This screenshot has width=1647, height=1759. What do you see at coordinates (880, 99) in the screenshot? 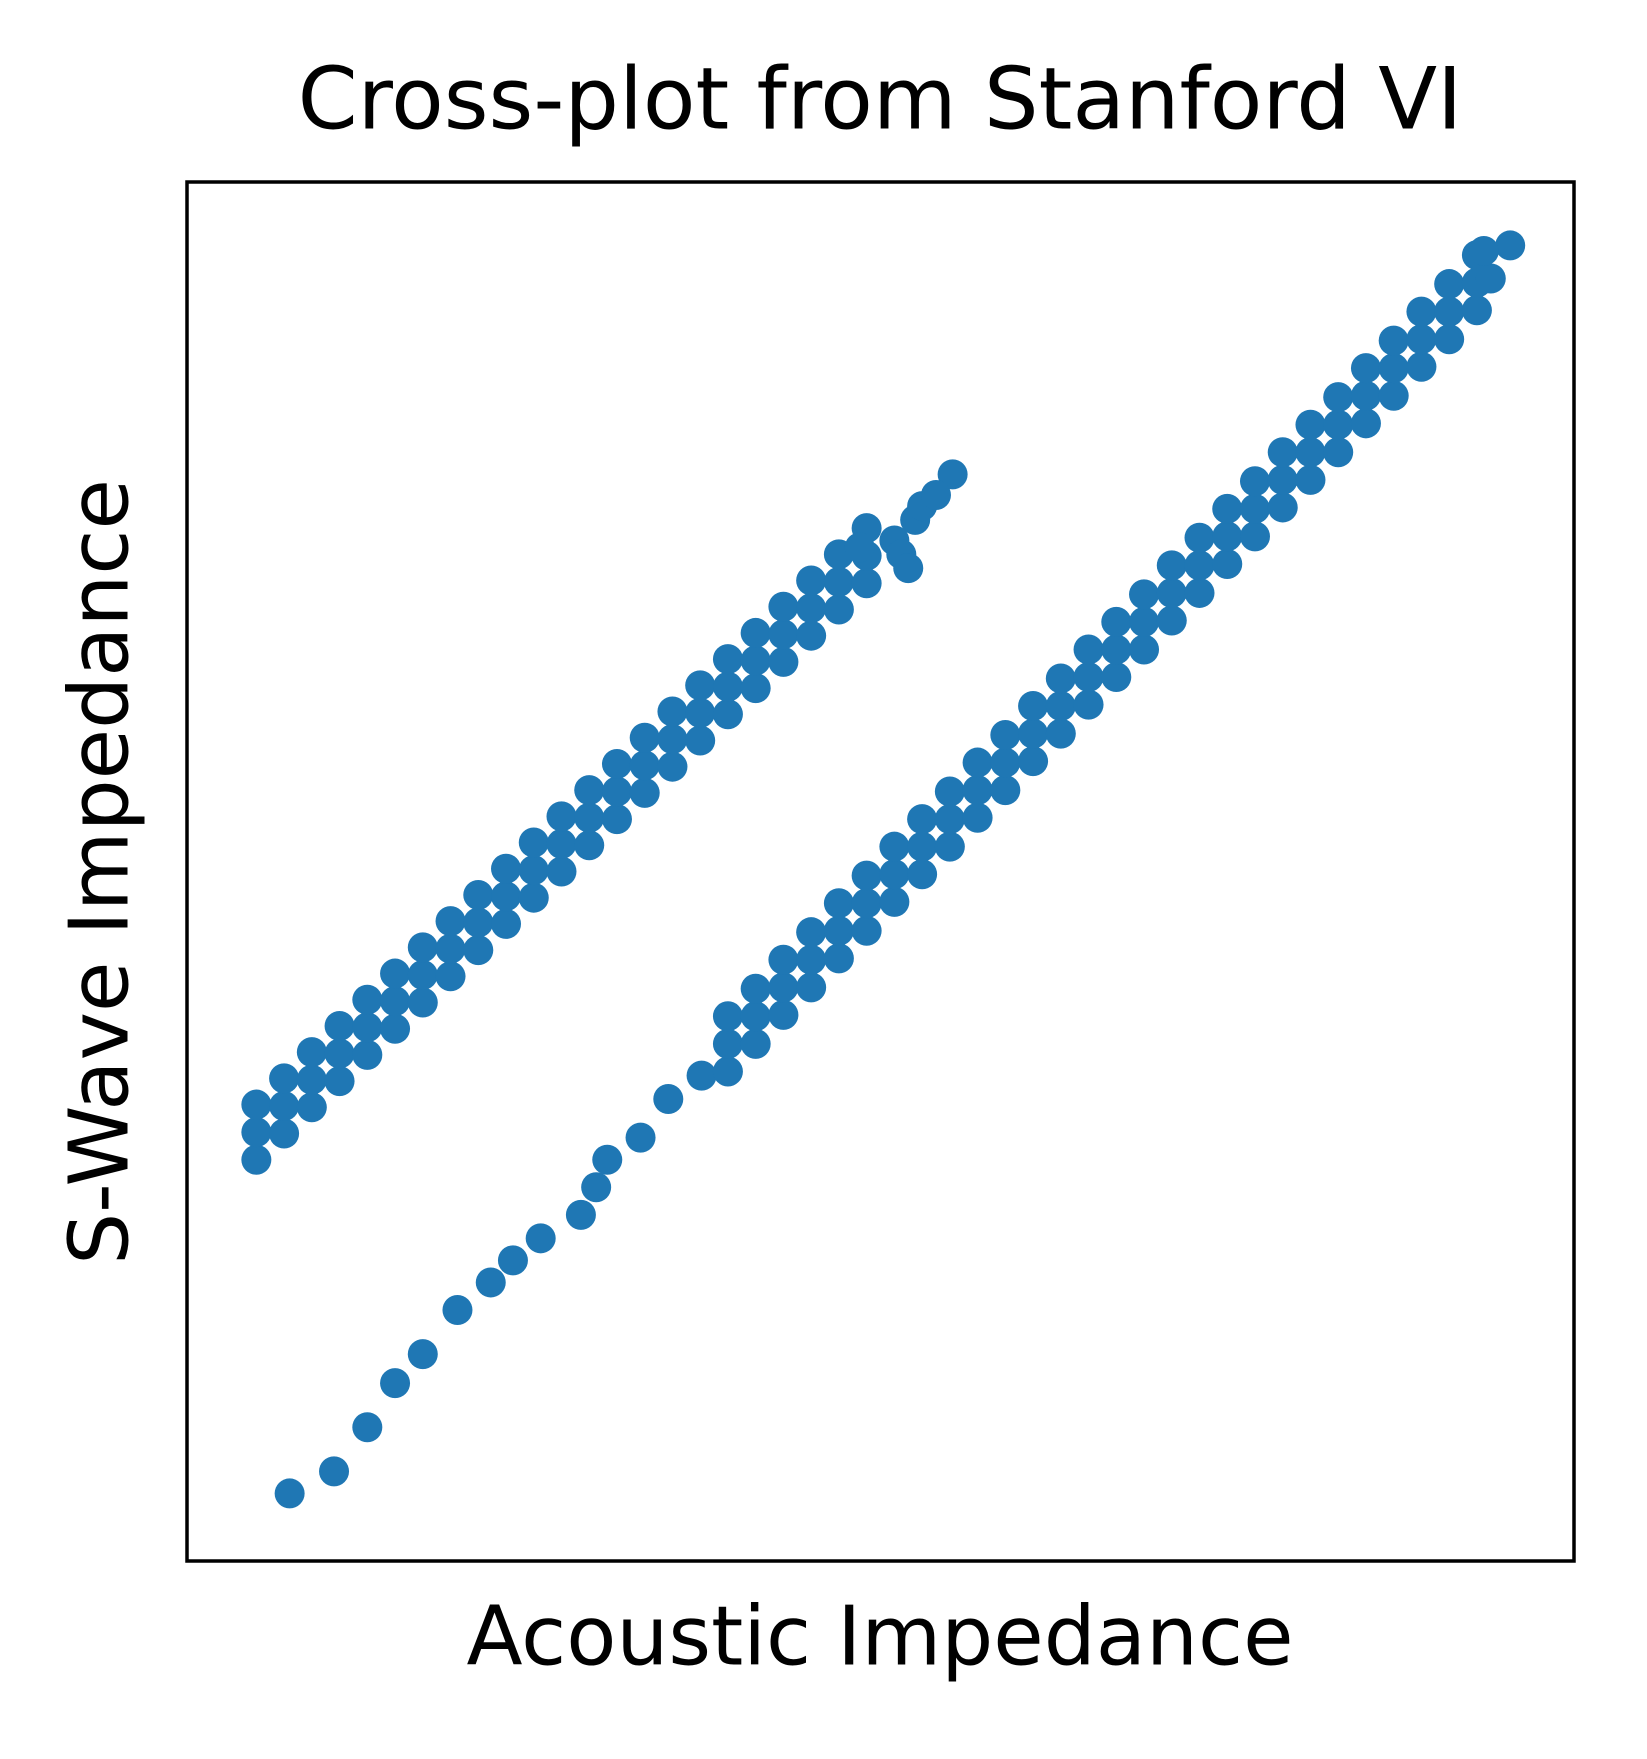
I see `chart-title: Cross-plot from Stanford VI` at bounding box center [880, 99].